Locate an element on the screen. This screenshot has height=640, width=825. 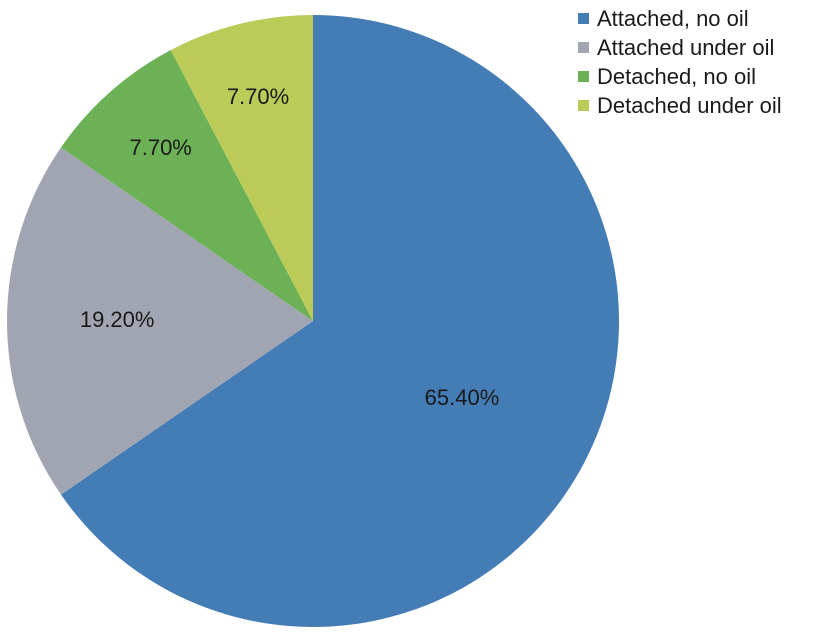
legend-swatch-attached-under-oil is located at coordinates (583, 47).